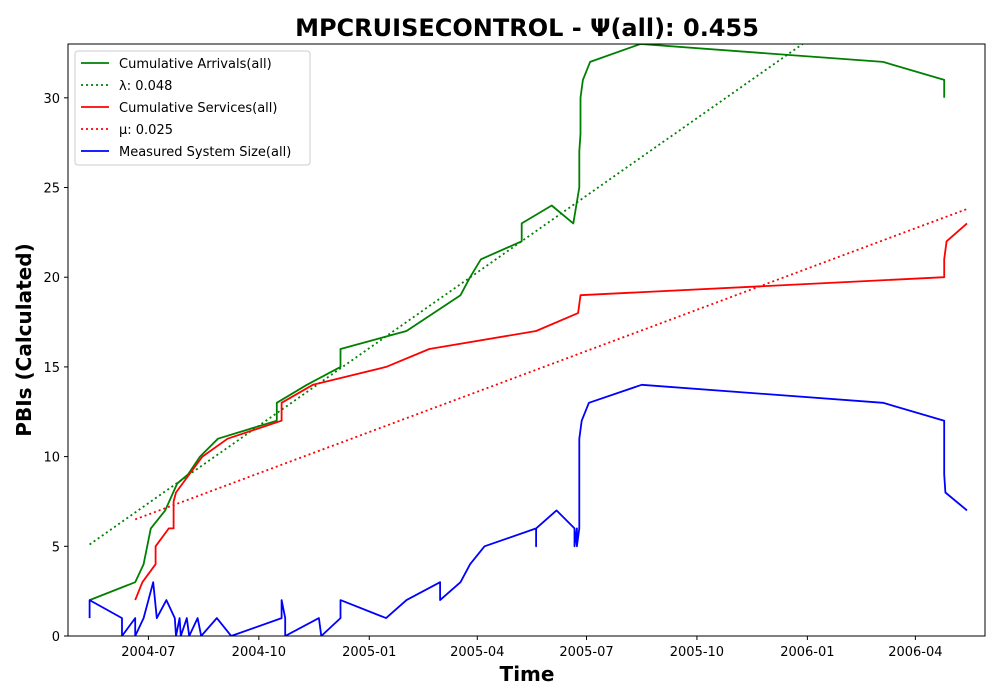 Image resolution: width=1000 pixels, height=700 pixels. What do you see at coordinates (259, 652) in the screenshot?
I see `x-tick-label: 2004-10` at bounding box center [259, 652].